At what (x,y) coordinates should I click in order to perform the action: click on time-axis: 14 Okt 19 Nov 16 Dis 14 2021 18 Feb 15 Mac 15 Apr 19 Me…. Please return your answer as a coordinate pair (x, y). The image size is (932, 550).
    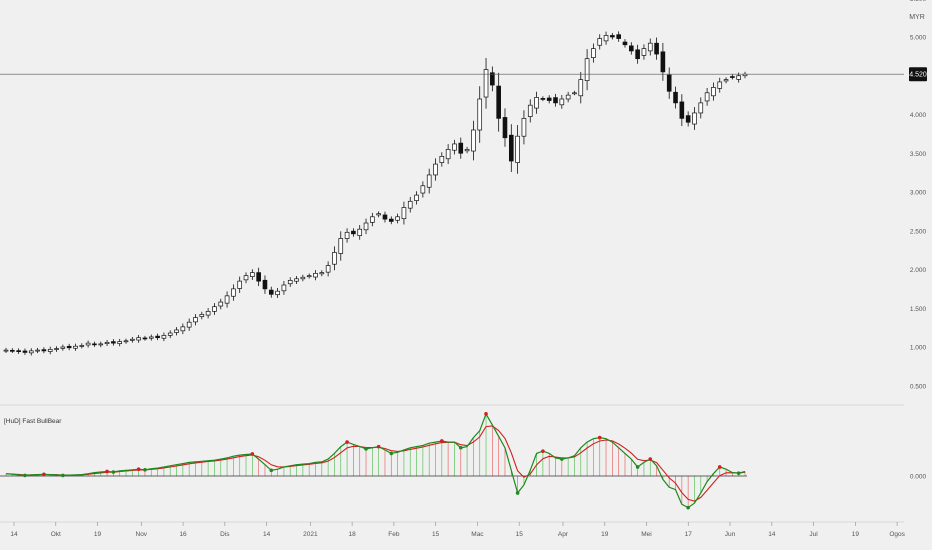
    Looking at the image, I should click on (458, 530).